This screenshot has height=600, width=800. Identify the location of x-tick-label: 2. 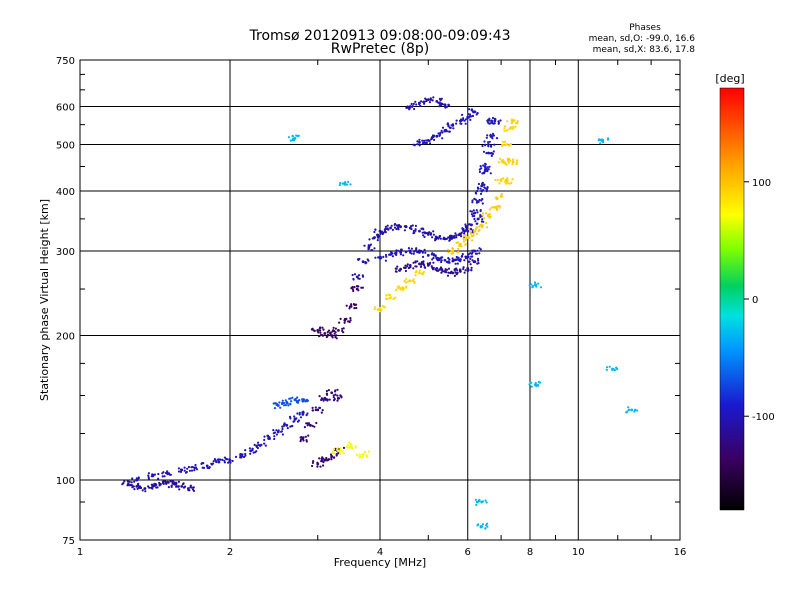
(230, 552).